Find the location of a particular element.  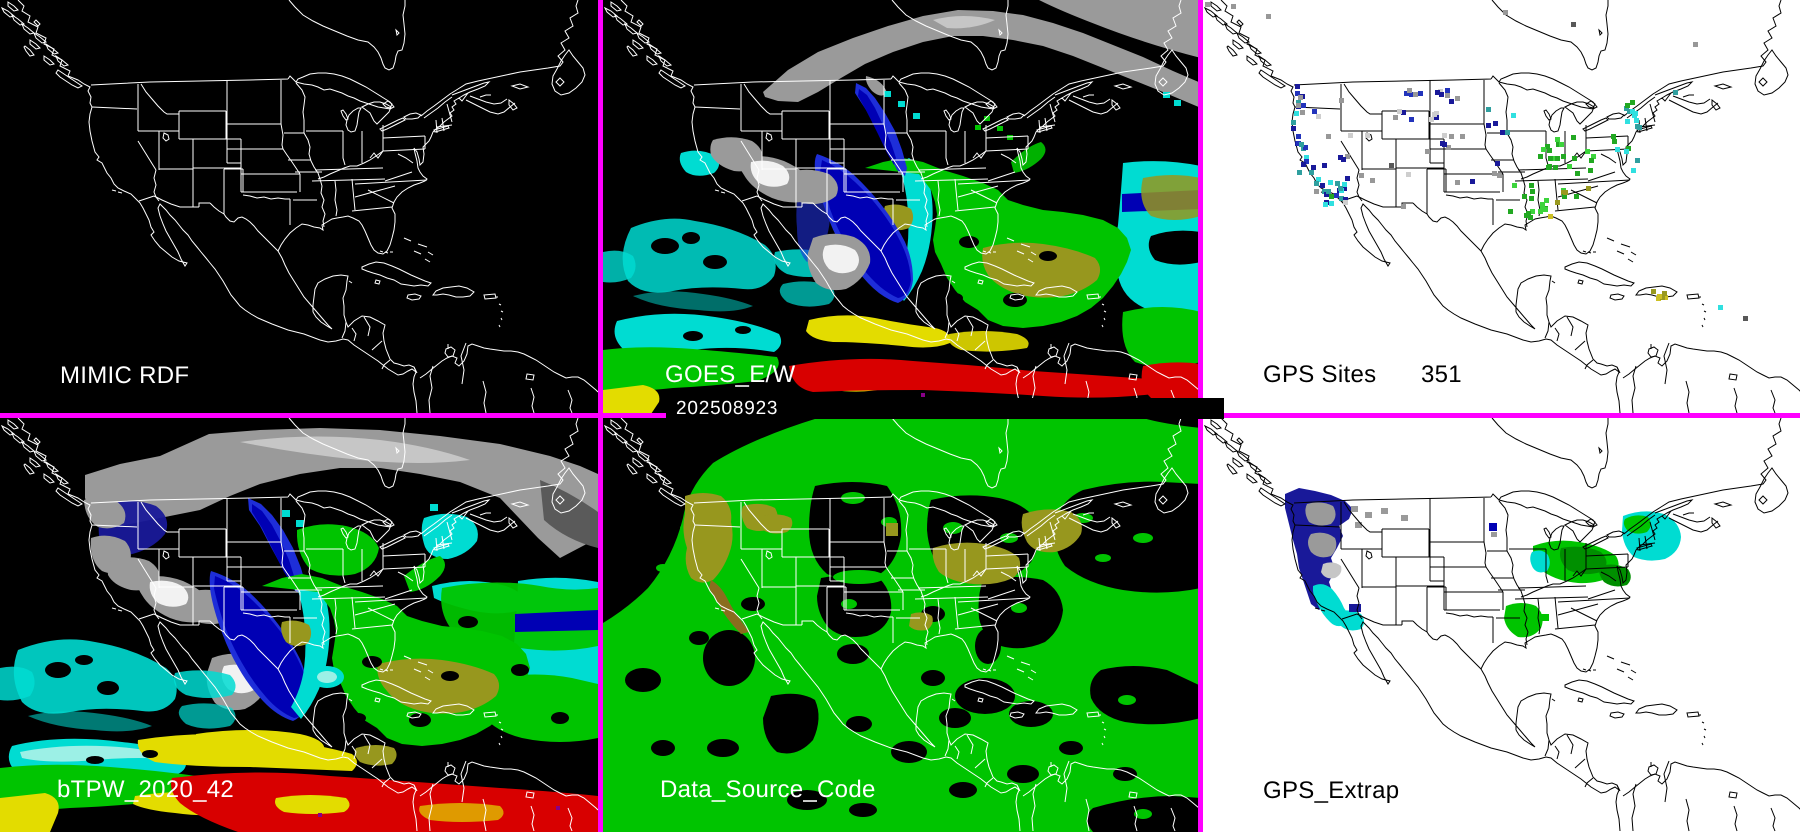

svg-text: Data_Source_Code is located at coordinates (768, 789).